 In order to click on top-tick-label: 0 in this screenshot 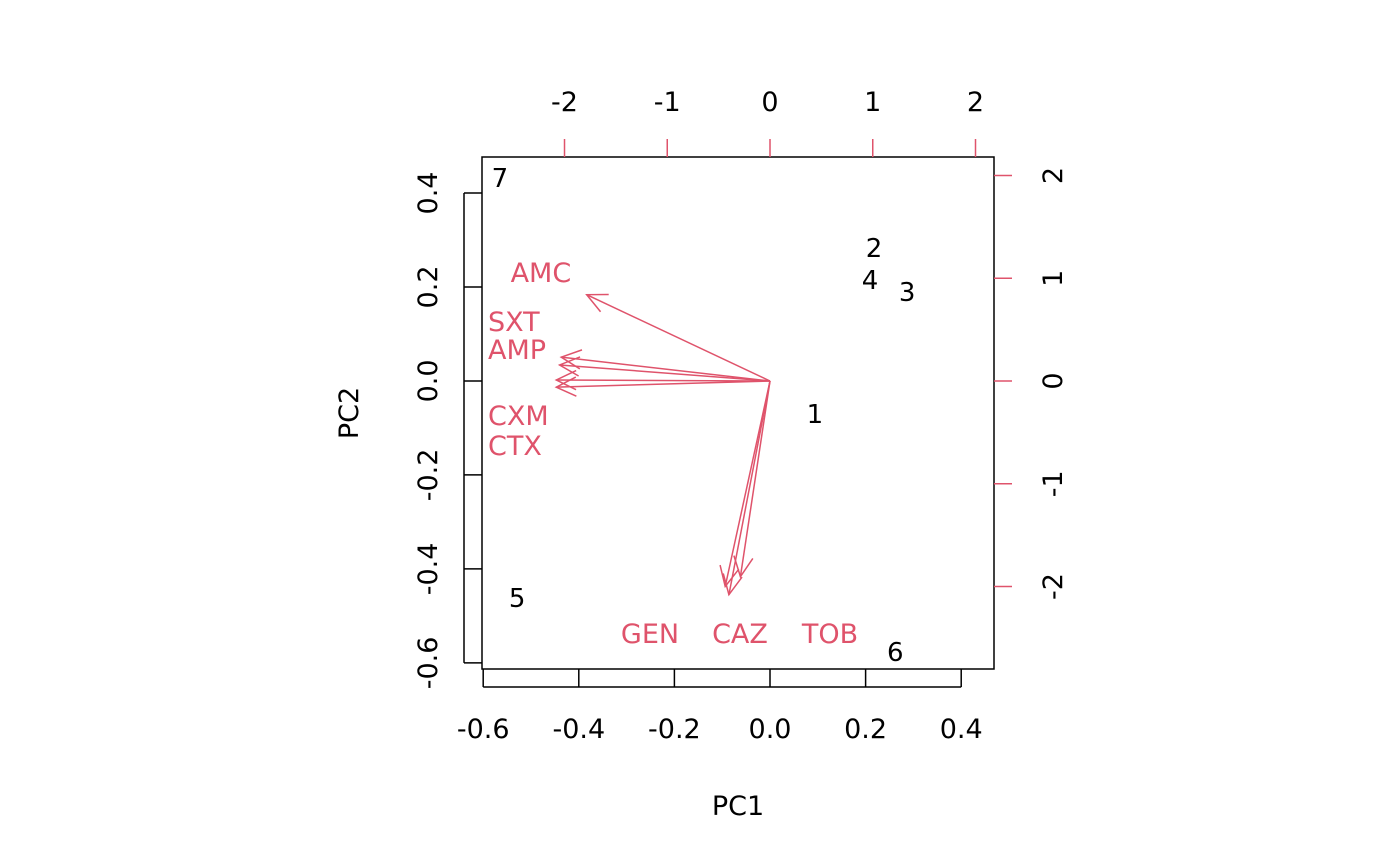, I will do `click(769, 102)`.